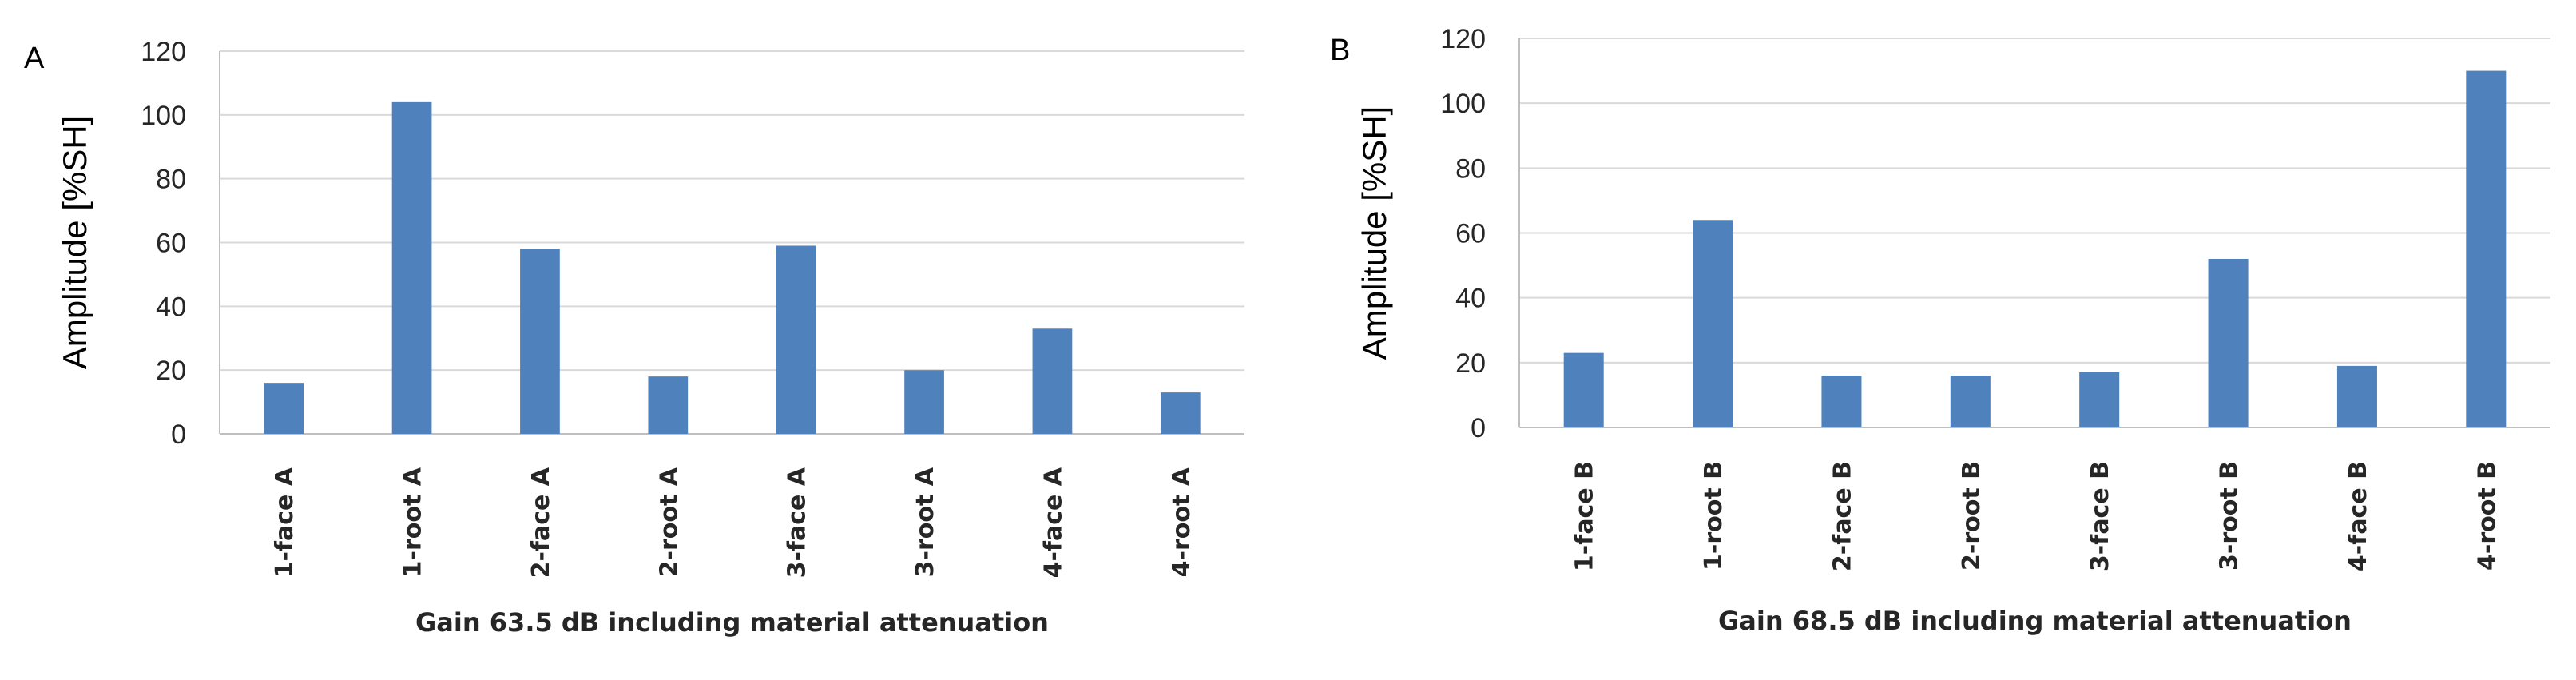  I want to click on x-category-label: 4-root A, so click(1182, 522).